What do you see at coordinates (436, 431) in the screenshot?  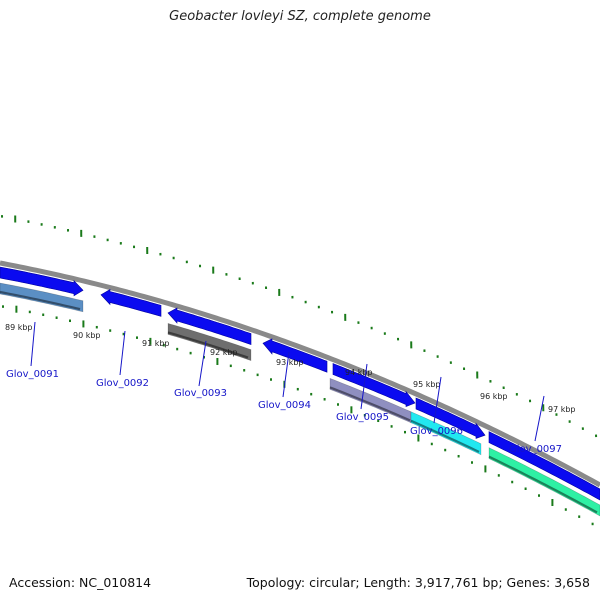 I see `gene-label: Glov_0096` at bounding box center [436, 431].